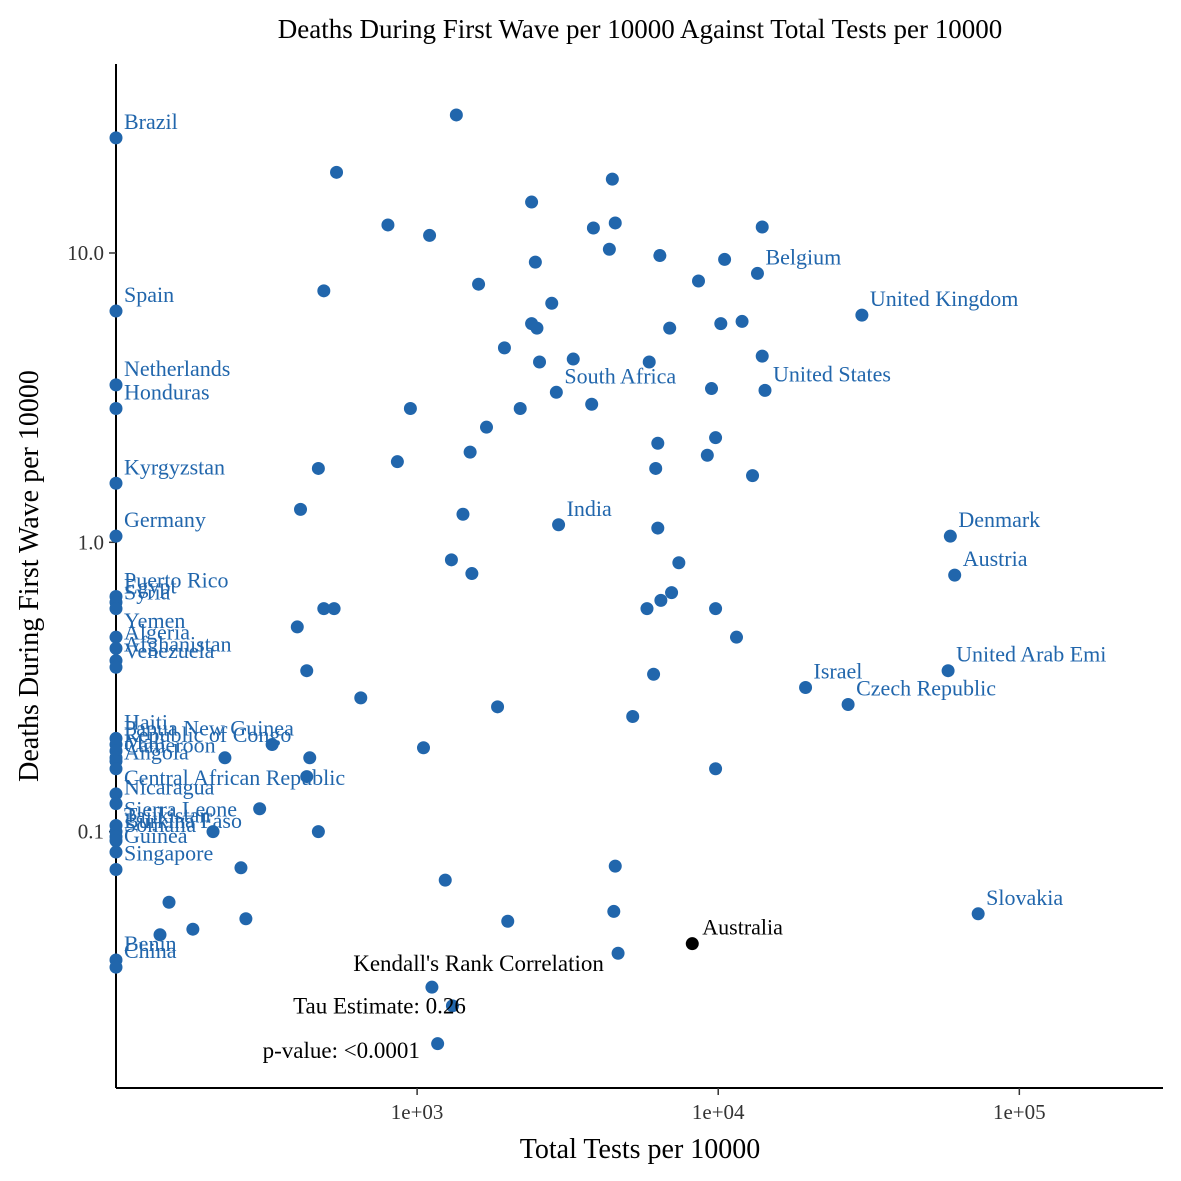  I want to click on point-label: Yemen, so click(154, 620).